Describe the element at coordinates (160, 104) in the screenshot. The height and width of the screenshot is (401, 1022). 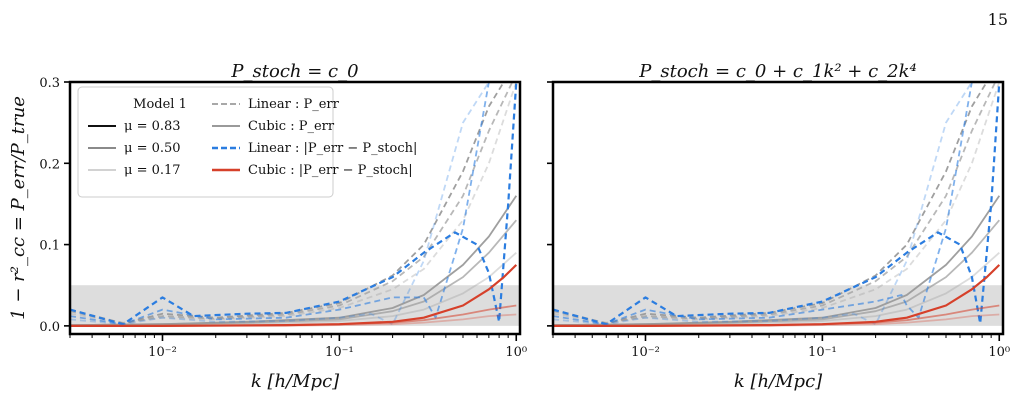
I see `legend-title: Model 1` at that location.